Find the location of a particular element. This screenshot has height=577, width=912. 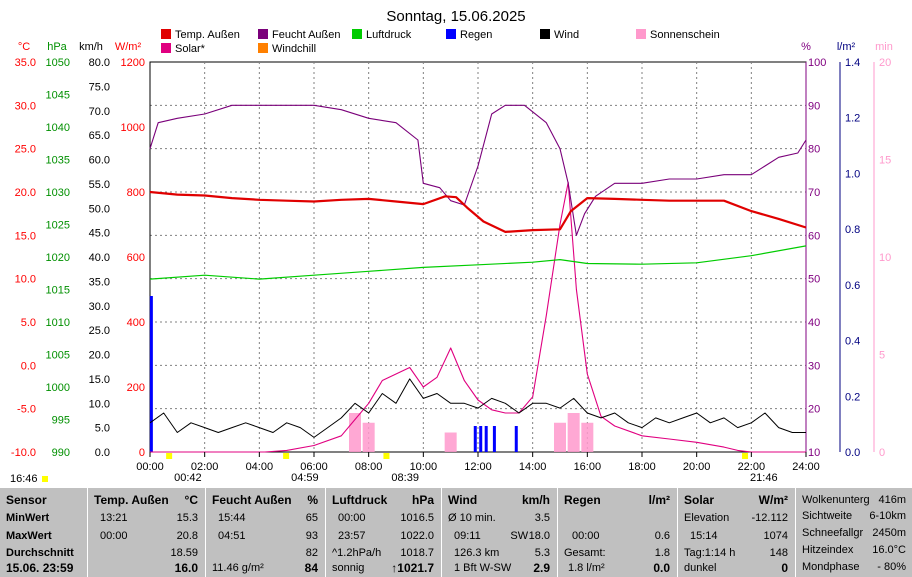

temp-min-time: 13:21 is located at coordinates (114, 518).